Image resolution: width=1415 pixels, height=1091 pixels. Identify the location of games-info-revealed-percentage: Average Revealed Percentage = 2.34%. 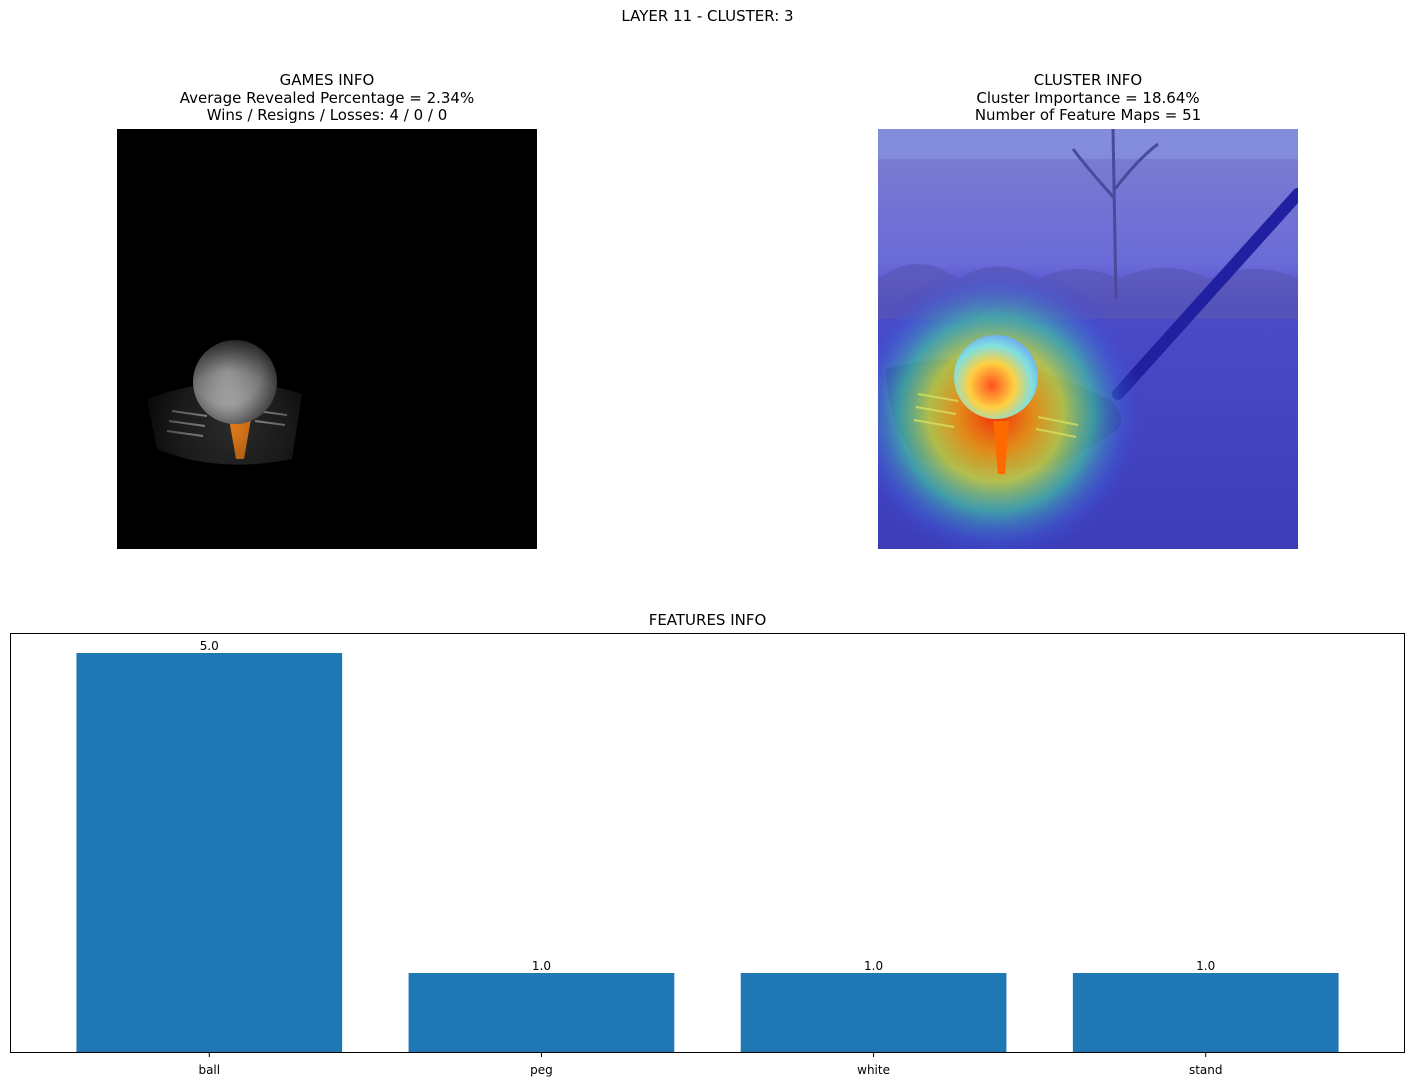
(327, 97).